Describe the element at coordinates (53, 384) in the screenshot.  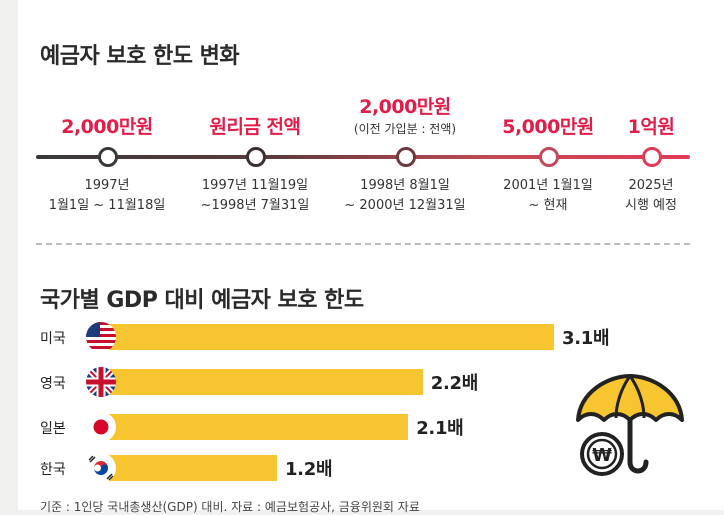
I see `country-label: 영국` at that location.